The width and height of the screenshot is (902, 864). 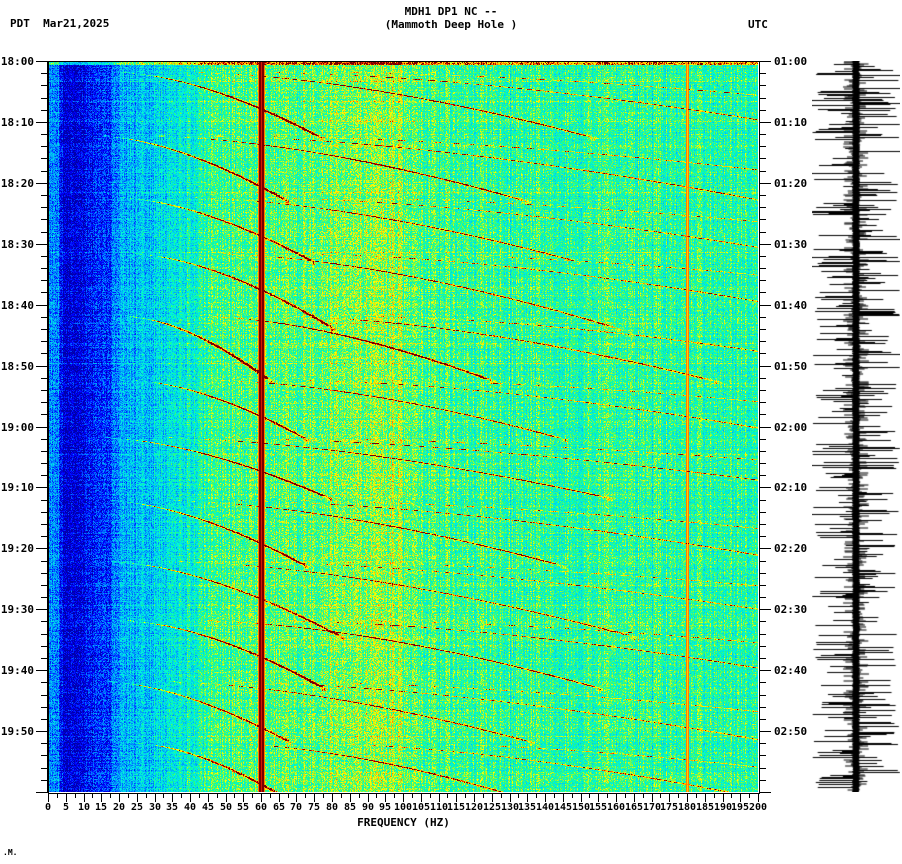 I want to click on frequency-label: 55, so click(x=243, y=807).